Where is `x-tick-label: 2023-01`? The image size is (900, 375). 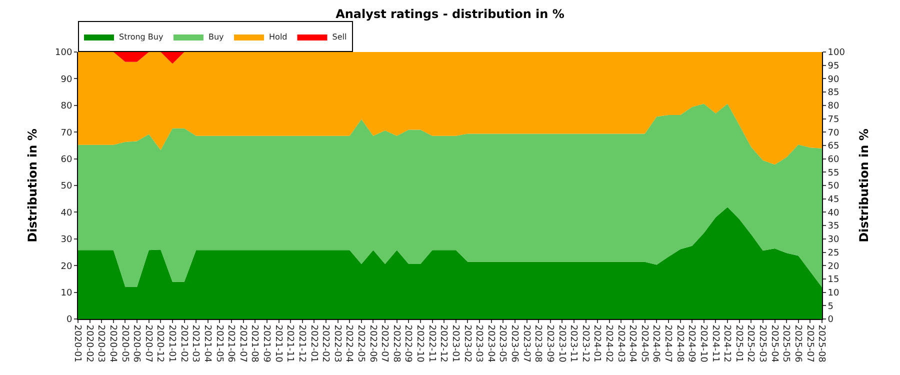
x-tick-label: 2023-01 is located at coordinates (455, 343).